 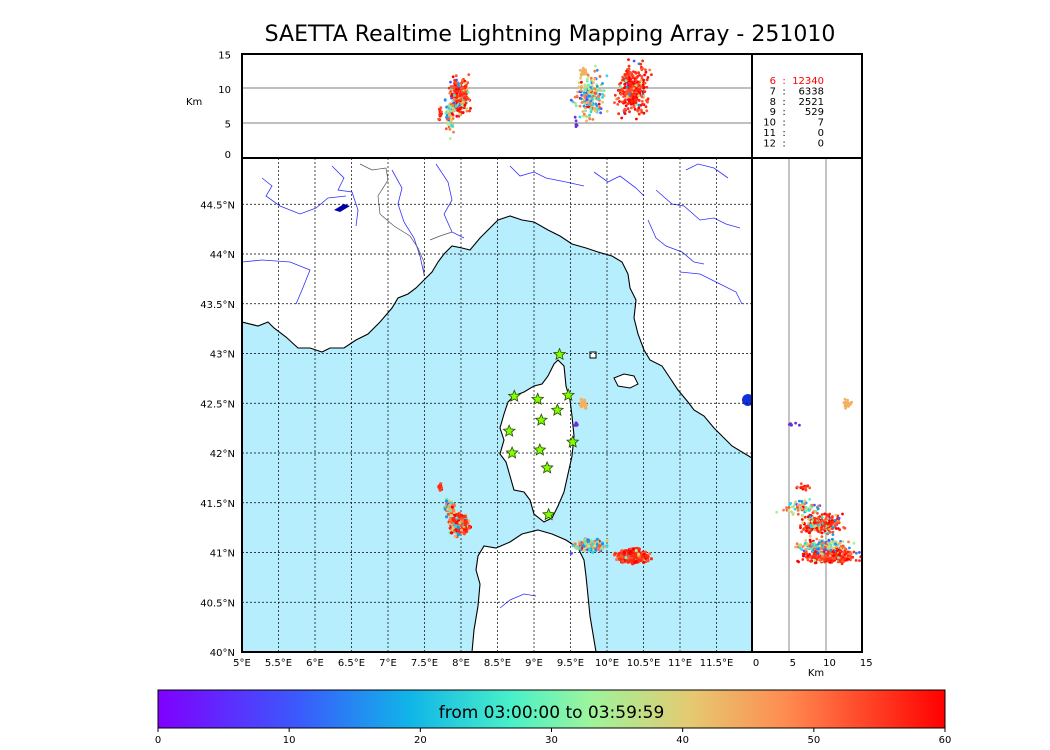 I want to click on lat-tick-label: 41.5°N, so click(x=217, y=504).